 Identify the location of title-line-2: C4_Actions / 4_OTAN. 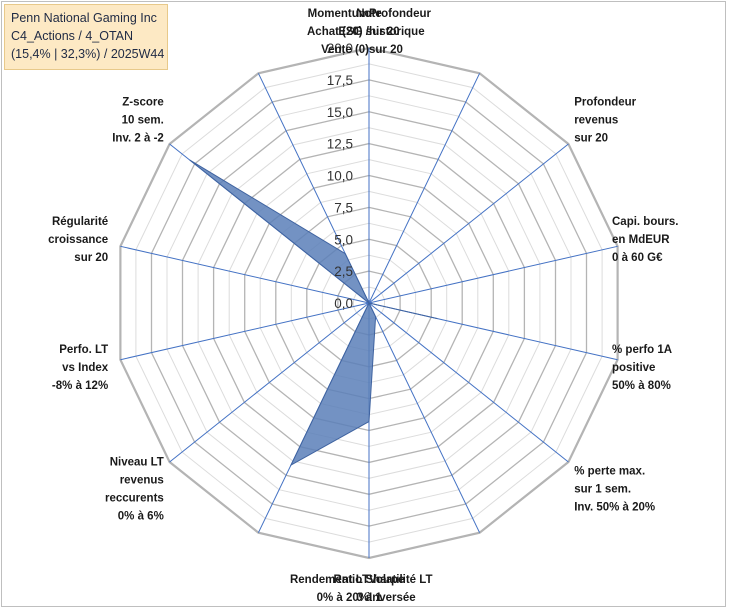
(72, 36).